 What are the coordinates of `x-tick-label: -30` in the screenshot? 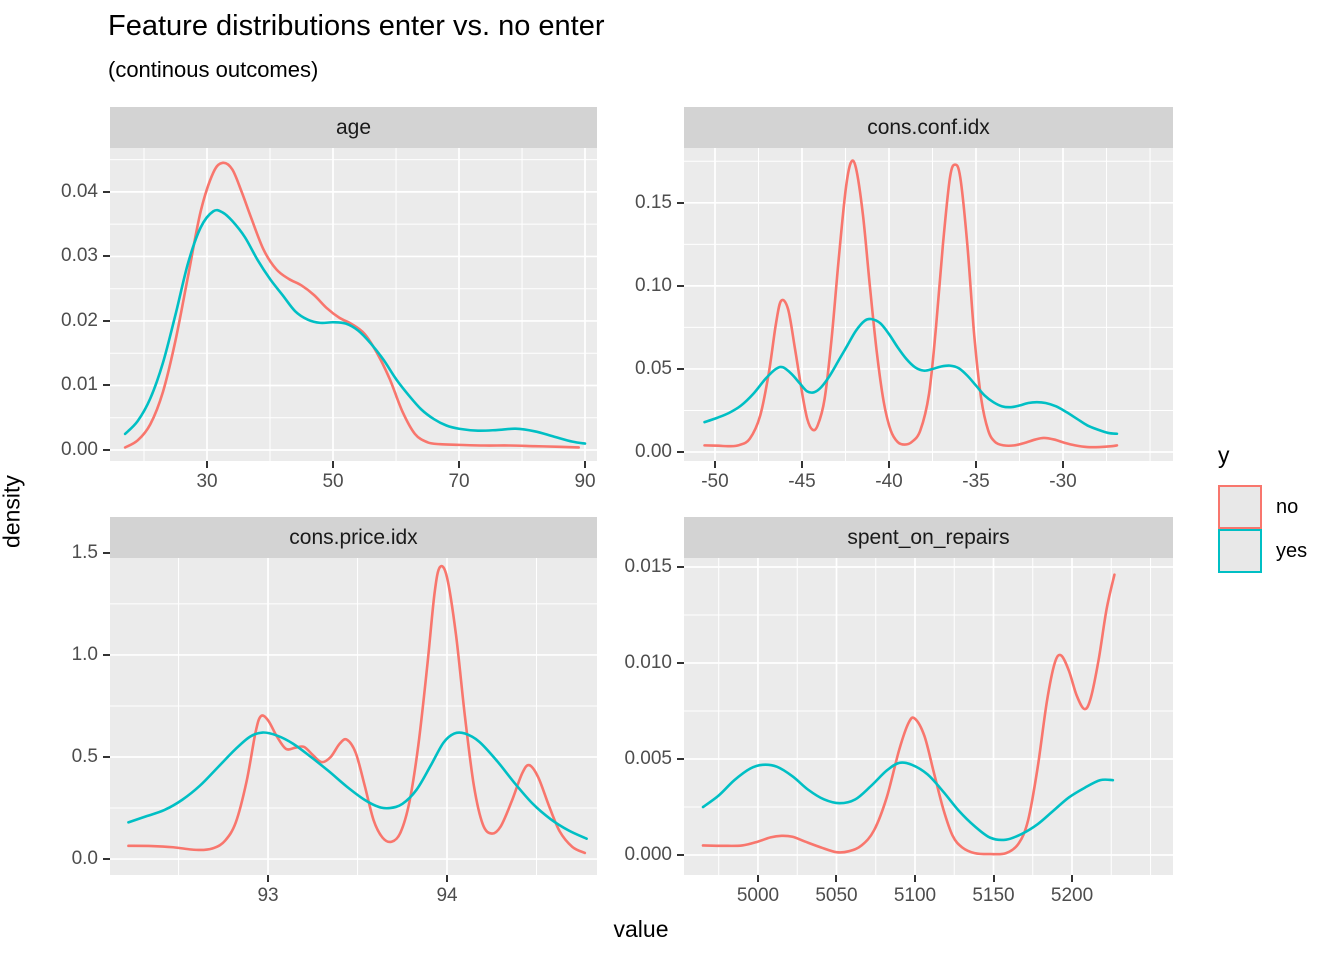 It's located at (1063, 481).